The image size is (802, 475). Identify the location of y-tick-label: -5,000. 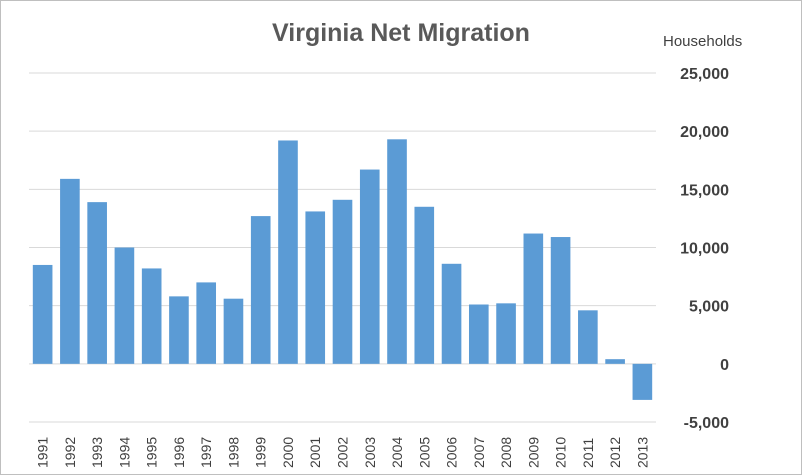
(706, 423).